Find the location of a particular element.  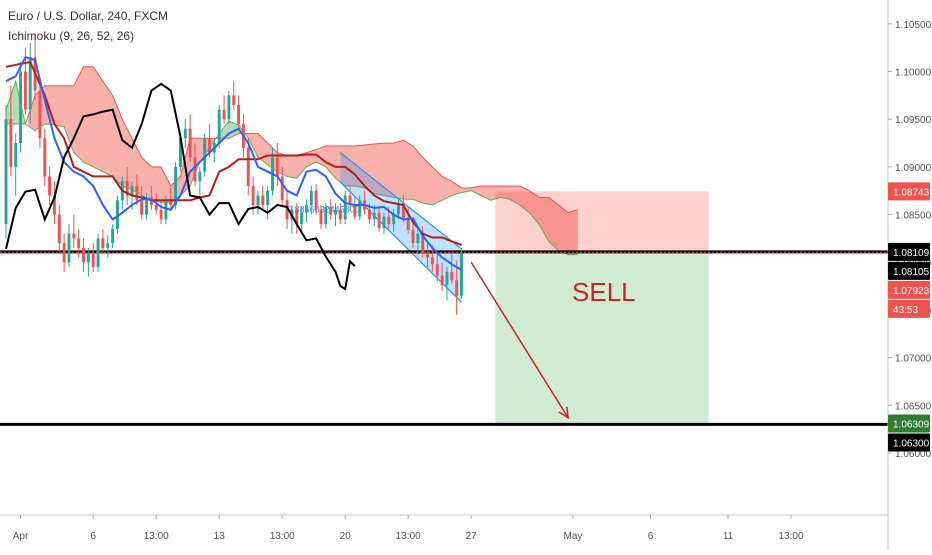

sell-label: SELL is located at coordinates (604, 292).